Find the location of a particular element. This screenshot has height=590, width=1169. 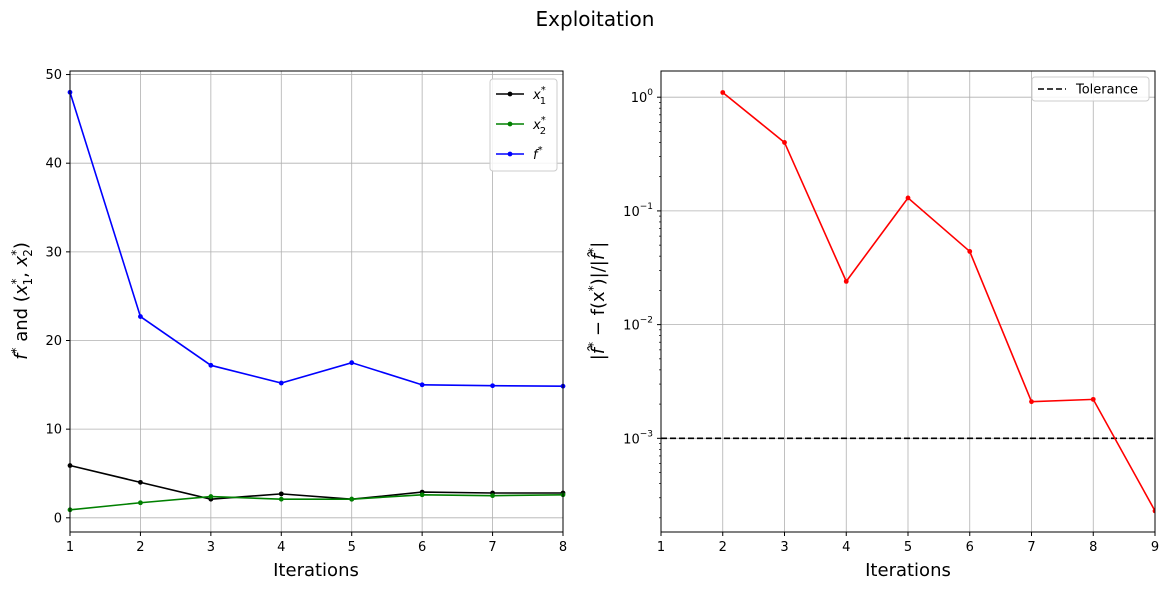

left-y-tick-label: 20 is located at coordinates (53, 341).